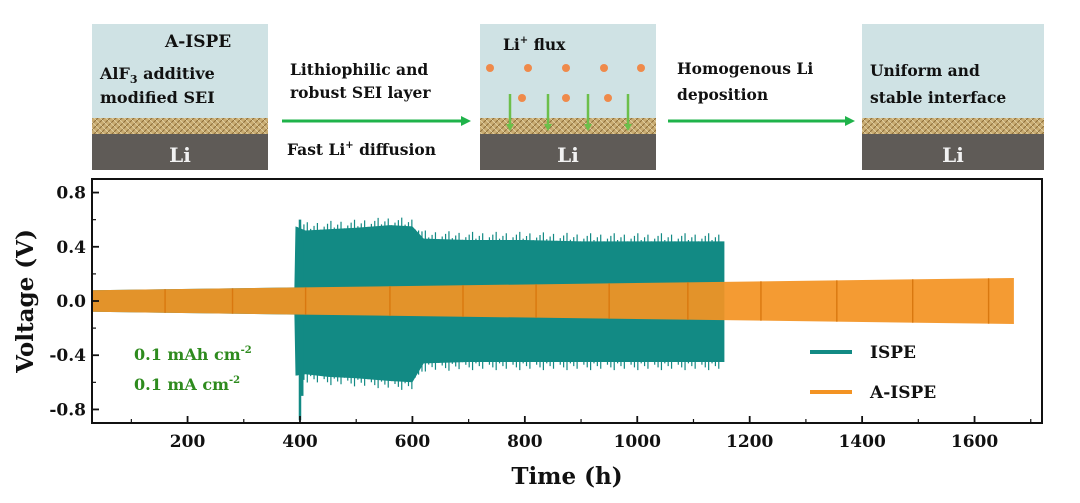  What do you see at coordinates (157, 97) in the screenshot?
I see `panel1-line2: modified SEI` at bounding box center [157, 97].